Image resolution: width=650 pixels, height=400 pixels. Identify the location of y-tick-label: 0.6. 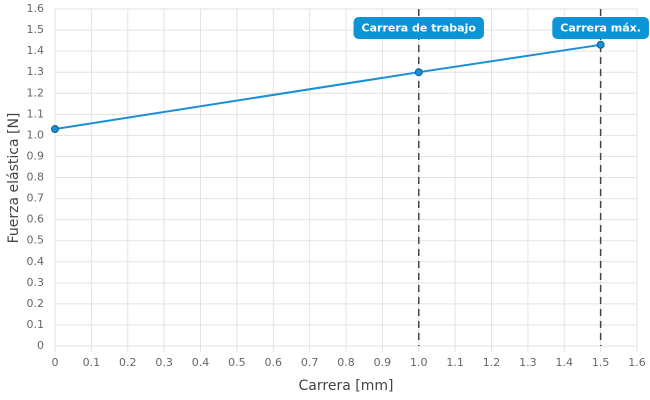
(36, 219).